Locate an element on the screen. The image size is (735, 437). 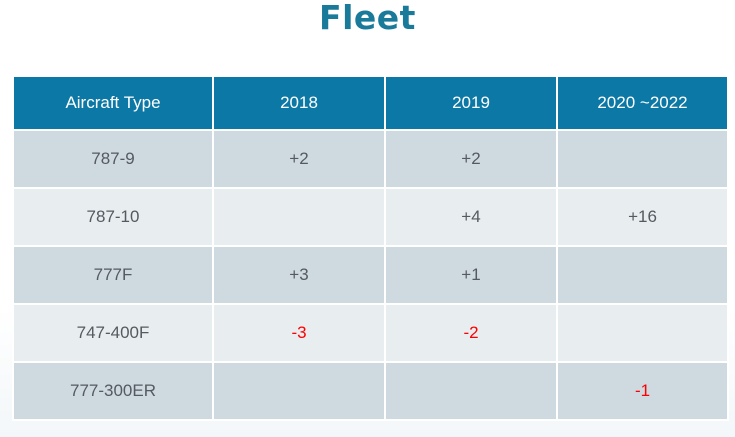
value-cell-2019: +2 is located at coordinates (471, 159).